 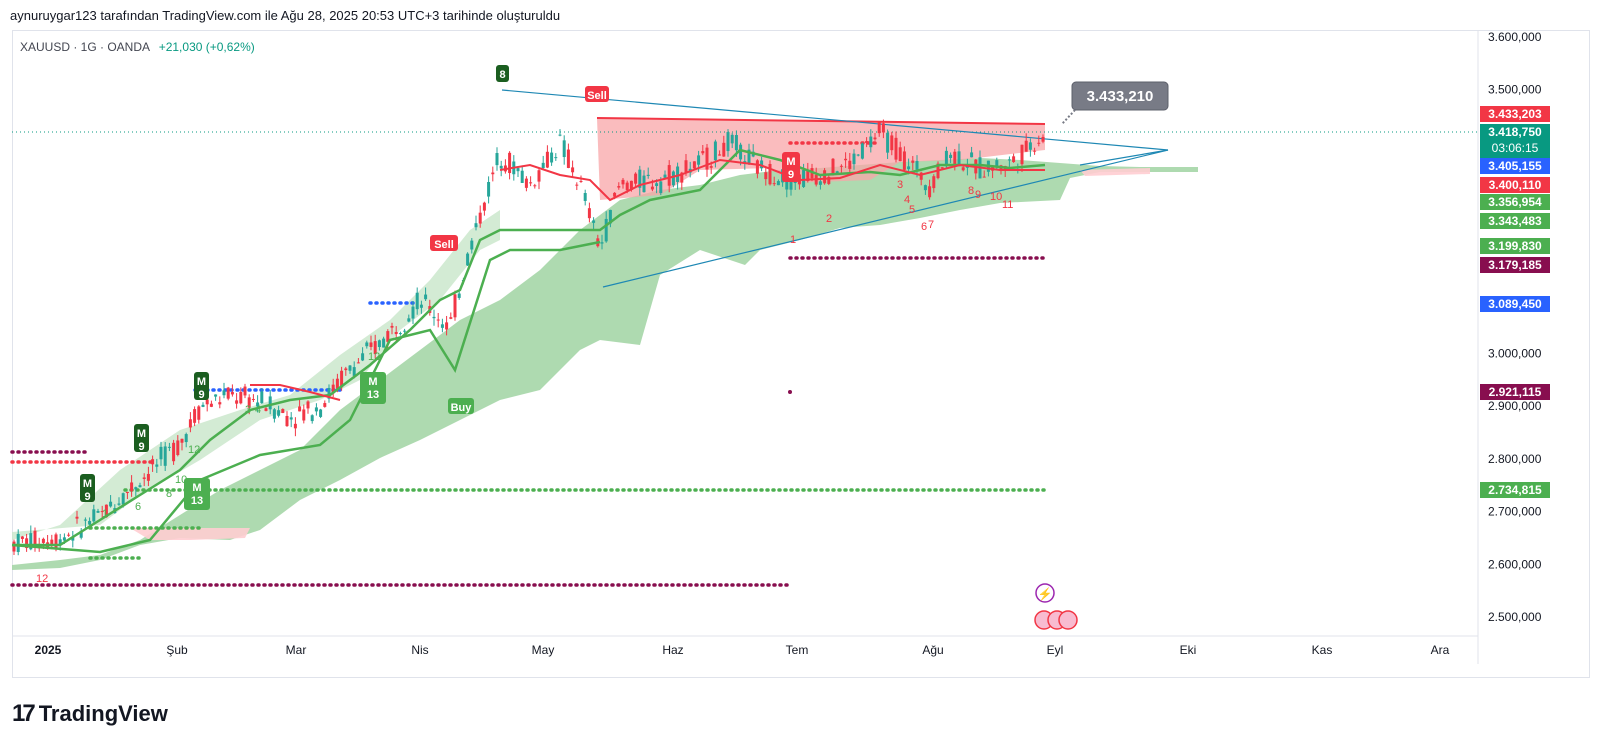 I want to click on price-label: 3.405,155, so click(x=1515, y=166).